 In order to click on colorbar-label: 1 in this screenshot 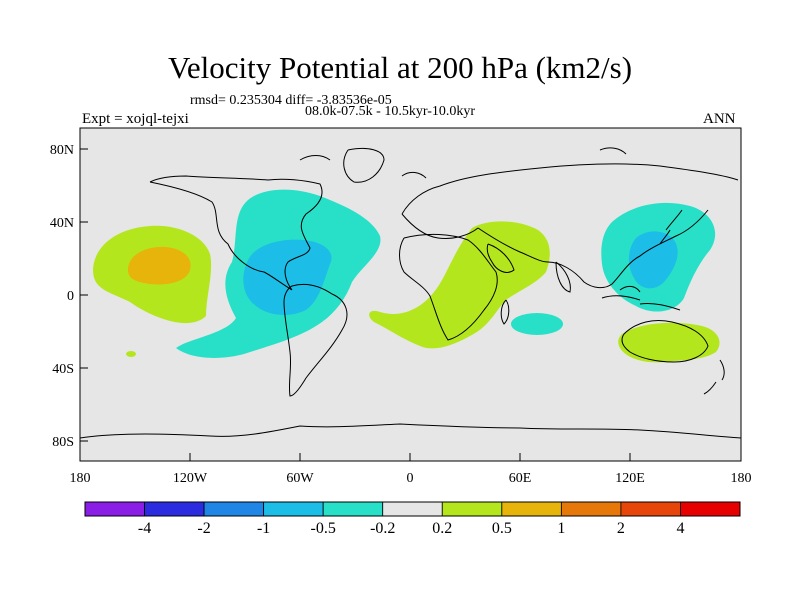, I will do `click(561, 528)`.